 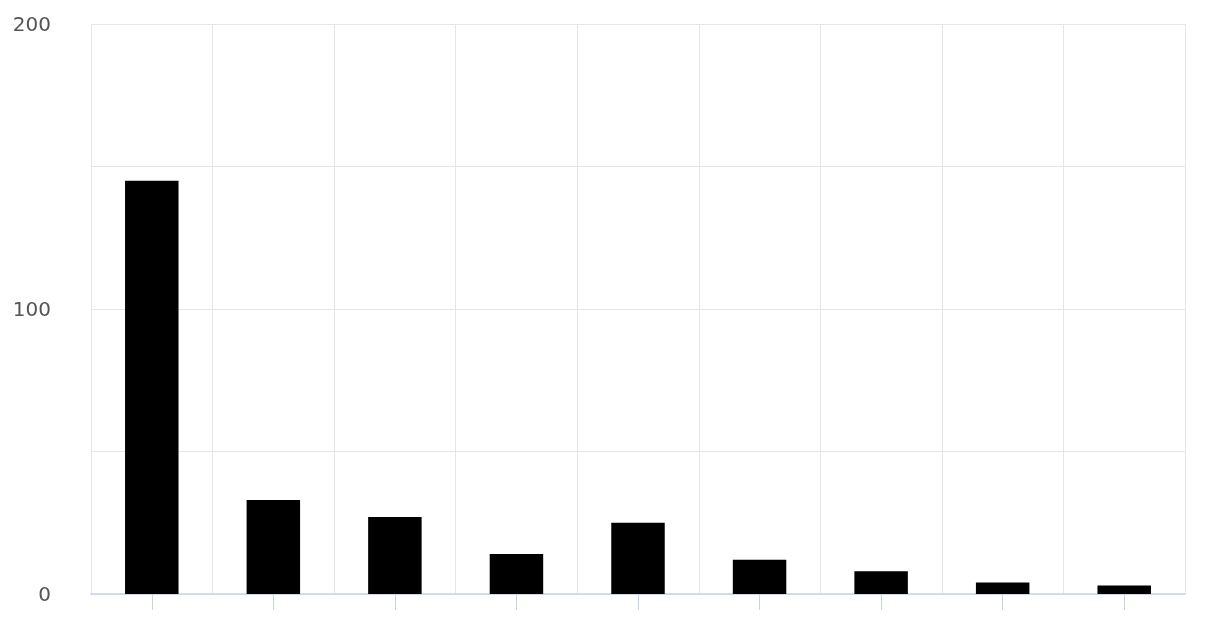 What do you see at coordinates (44, 594) in the screenshot?
I see `y-tick-label: 0` at bounding box center [44, 594].